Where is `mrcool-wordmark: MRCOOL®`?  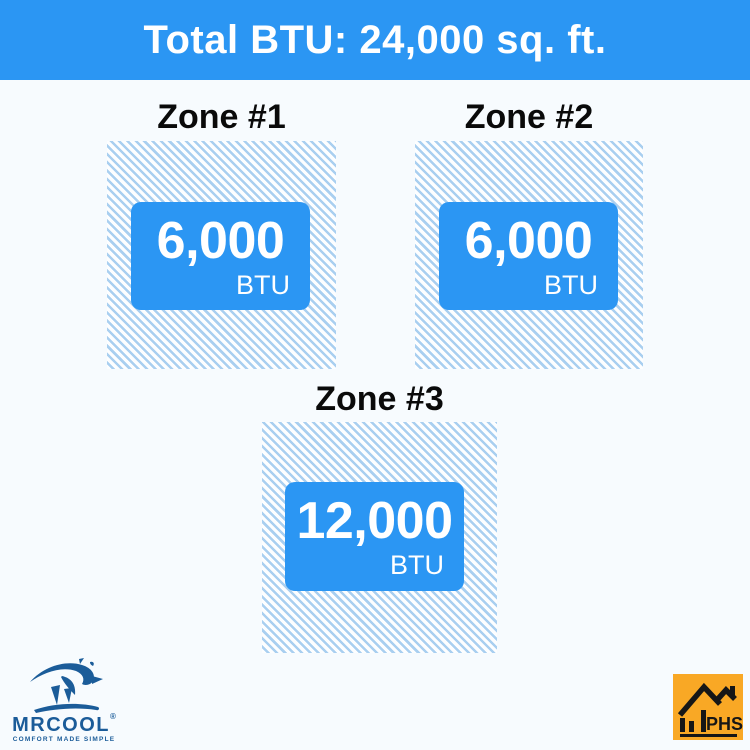
mrcool-wordmark: MRCOOL® is located at coordinates (64, 724).